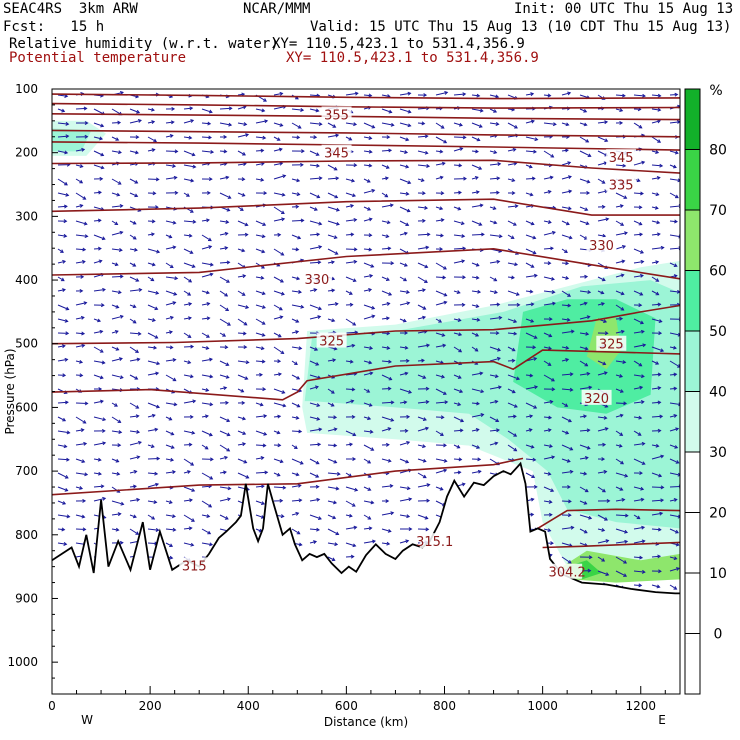  What do you see at coordinates (718, 514) in the screenshot?
I see `colorbar-tick-label: 20` at bounding box center [718, 514].